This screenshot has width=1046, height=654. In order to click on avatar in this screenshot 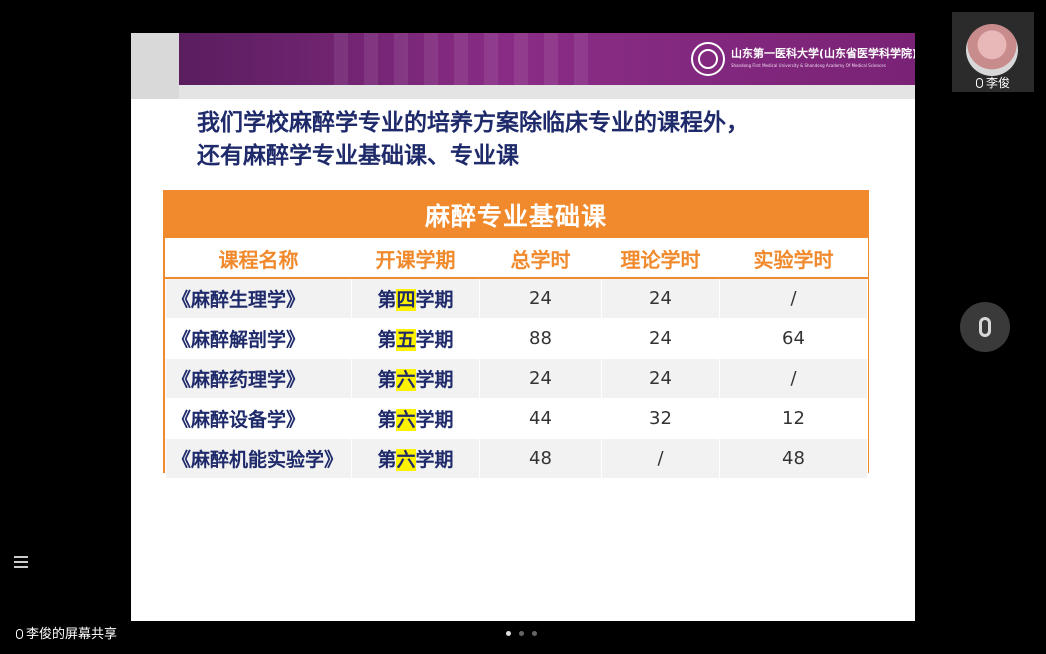, I will do `click(992, 50)`.